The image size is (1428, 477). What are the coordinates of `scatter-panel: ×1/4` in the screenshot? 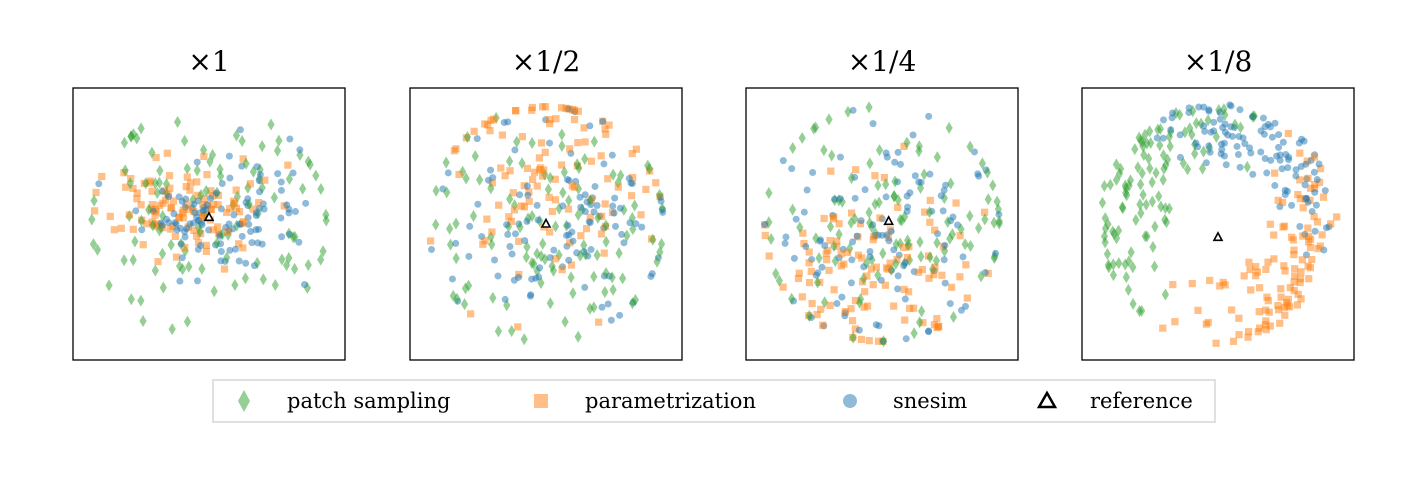 It's located at (882, 203).